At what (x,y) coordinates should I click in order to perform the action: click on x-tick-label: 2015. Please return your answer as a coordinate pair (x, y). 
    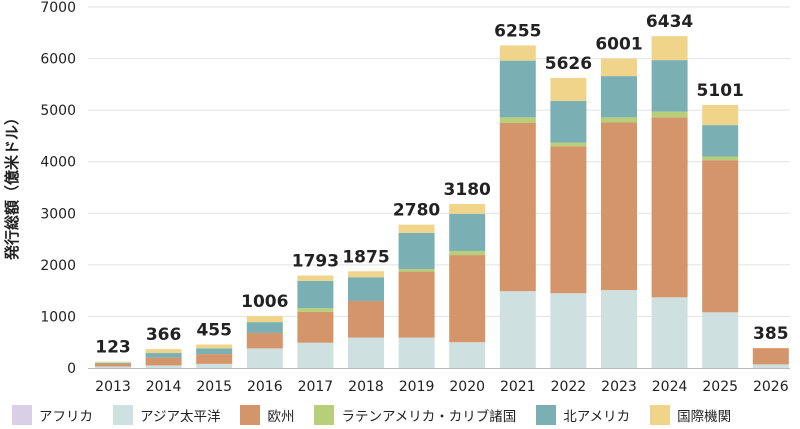
    Looking at the image, I should click on (214, 387).